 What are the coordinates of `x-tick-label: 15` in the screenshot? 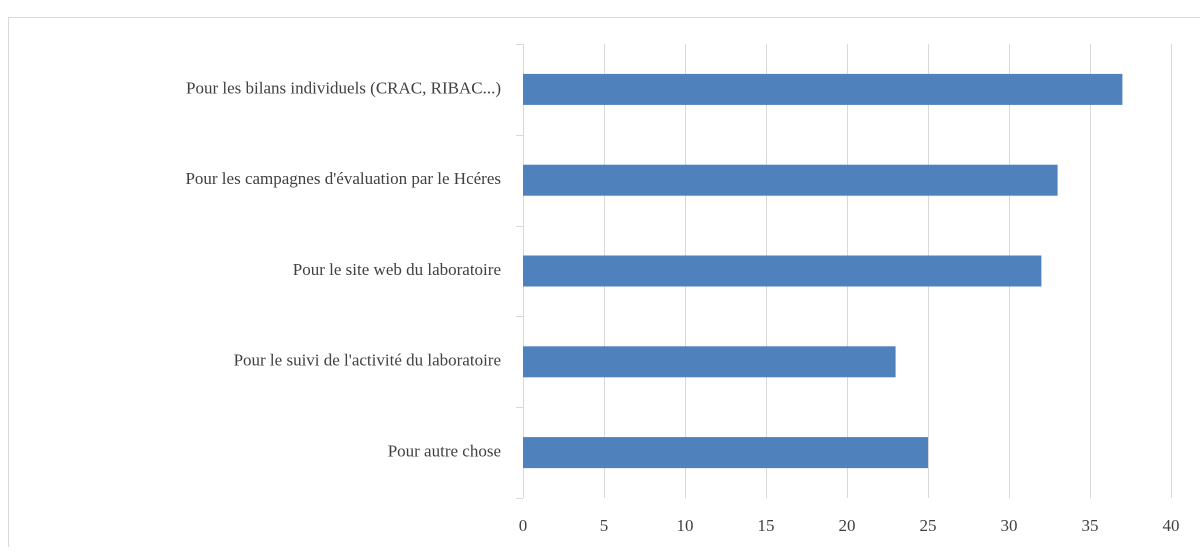 It's located at (766, 525).